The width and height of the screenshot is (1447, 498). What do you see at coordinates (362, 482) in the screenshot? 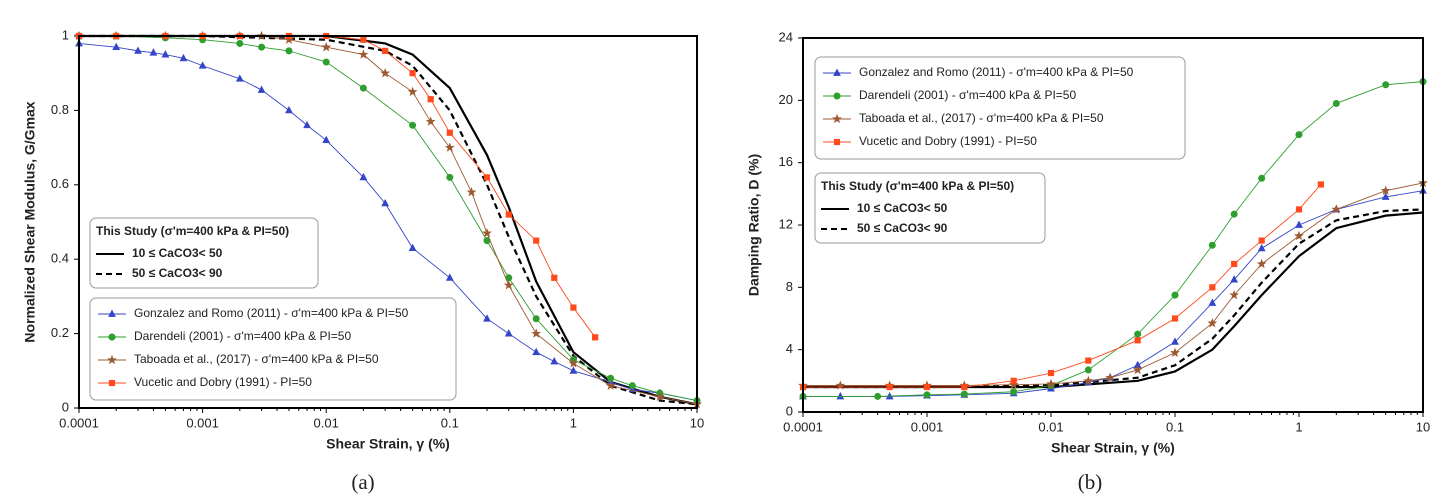
I see `caption: (a)` at bounding box center [362, 482].